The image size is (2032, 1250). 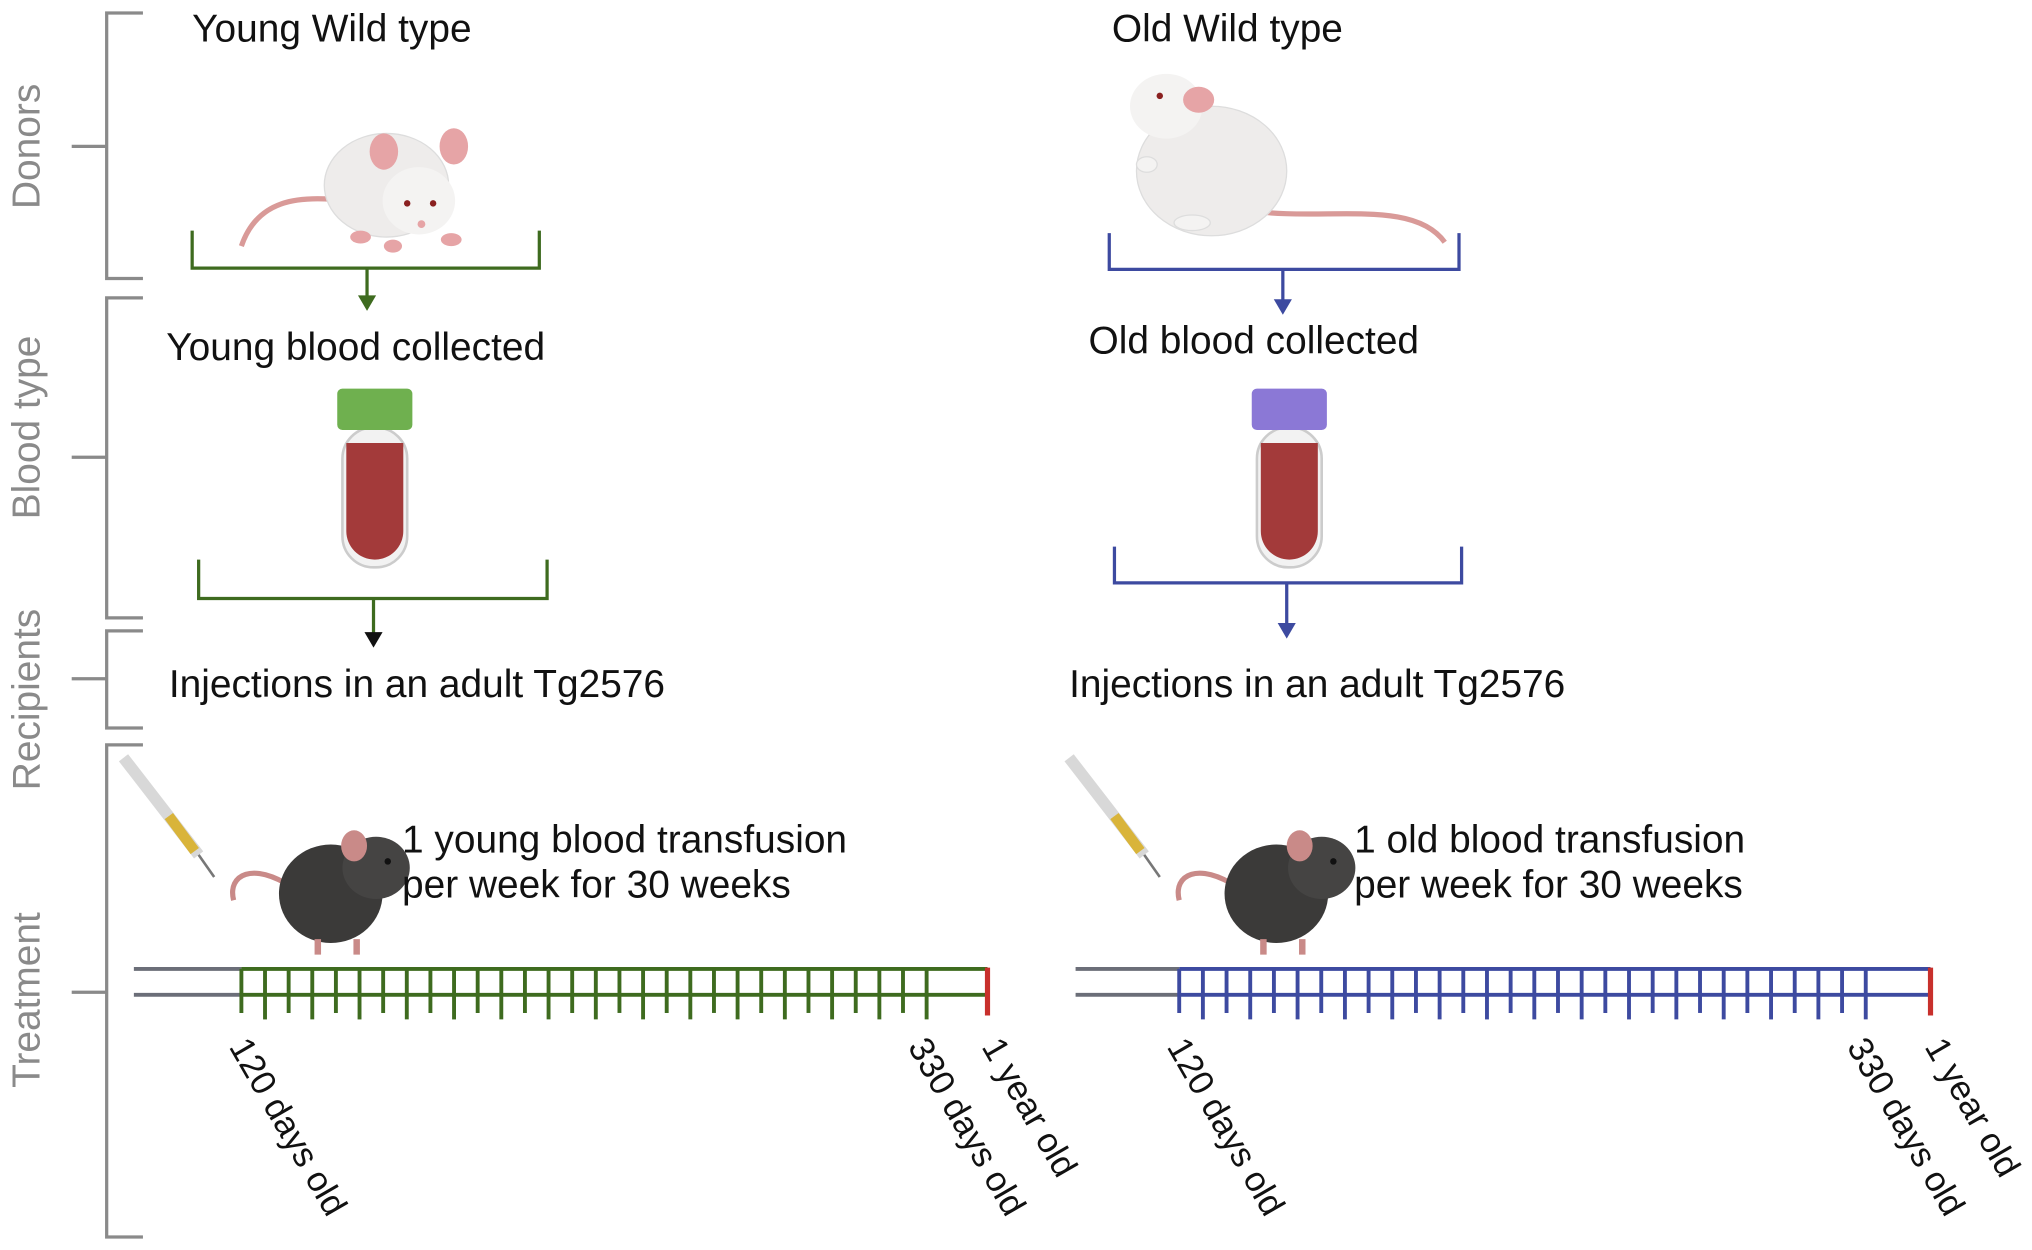 What do you see at coordinates (26, 699) in the screenshot?
I see `side-label-recipients: Recipients` at bounding box center [26, 699].